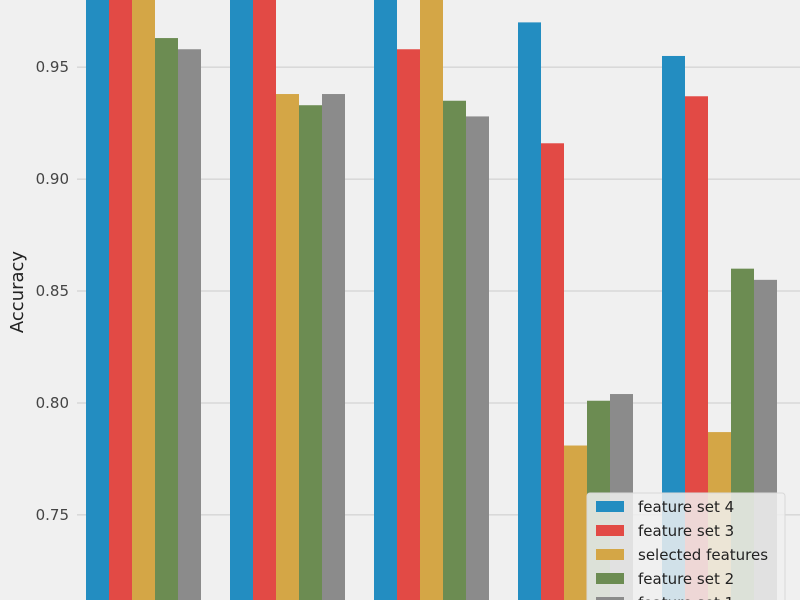 The height and width of the screenshot is (600, 800). What do you see at coordinates (52, 67) in the screenshot?
I see `y-tick-label: 0.95` at bounding box center [52, 67].